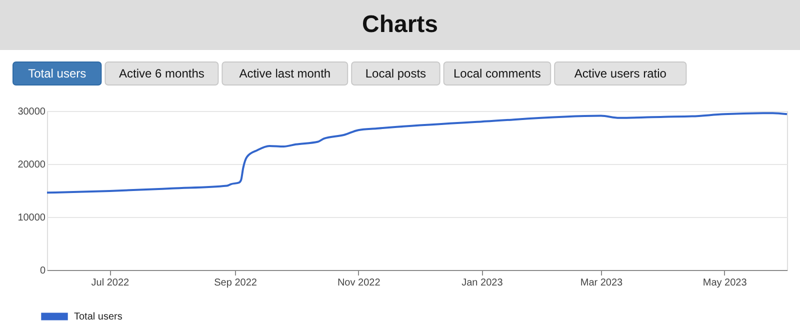 This screenshot has height=323, width=800. What do you see at coordinates (32, 112) in the screenshot?
I see `y-tick-label: 30000` at bounding box center [32, 112].